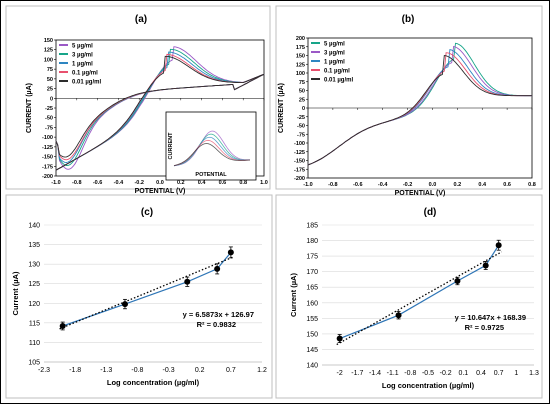 Image resolution: width=550 pixels, height=404 pixels. What do you see at coordinates (97, 183) in the screenshot?
I see `x-tick-label: -0.6` at bounding box center [97, 183].